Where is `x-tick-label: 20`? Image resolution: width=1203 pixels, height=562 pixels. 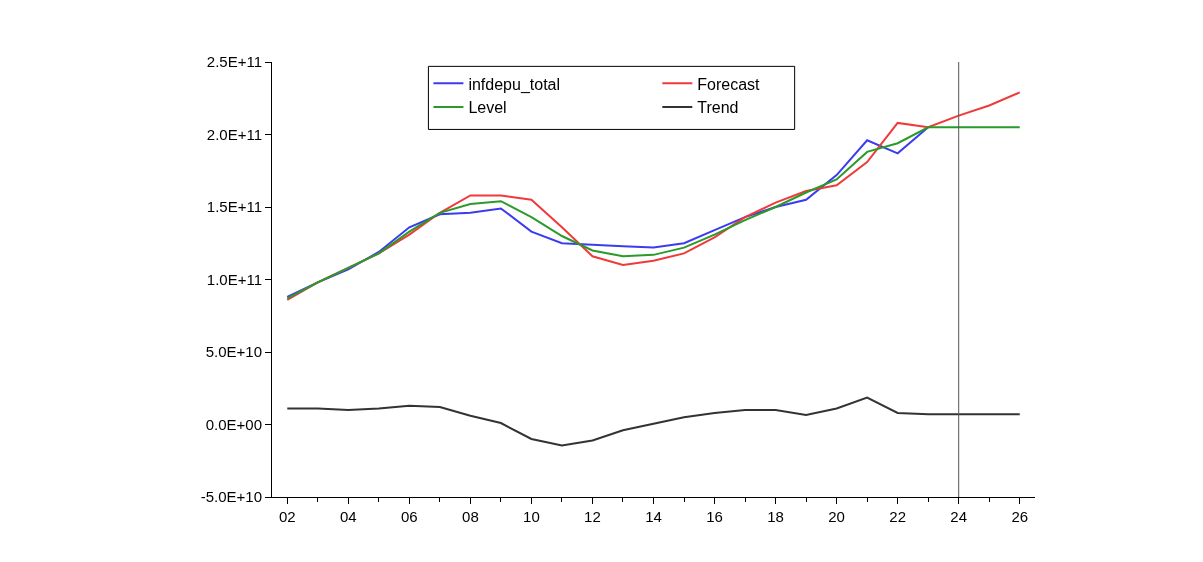
x-tick-label: 20 is located at coordinates (836, 516).